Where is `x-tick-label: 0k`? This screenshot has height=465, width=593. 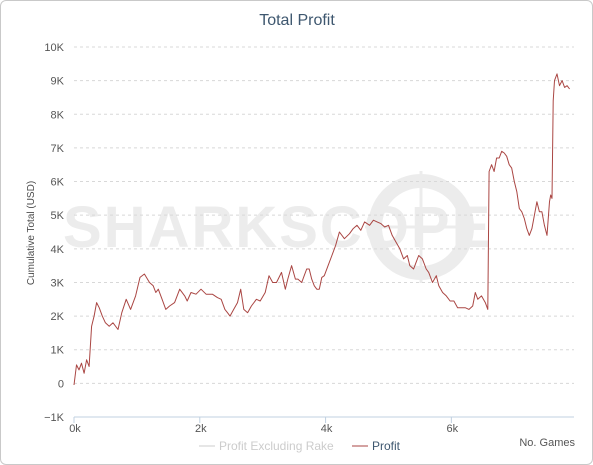 x-tick-label: 0k is located at coordinates (75, 429).